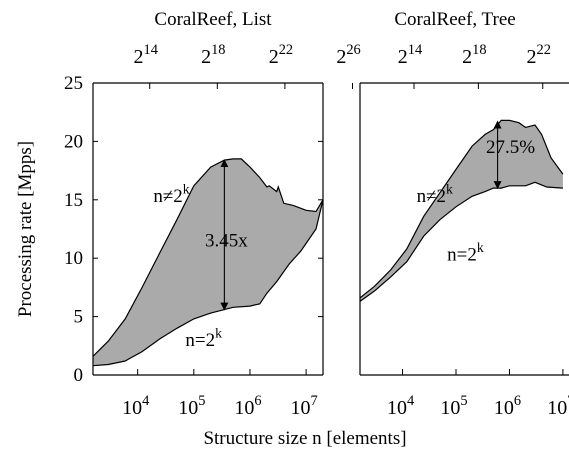  What do you see at coordinates (213, 19) in the screenshot?
I see `panel-title: CoralReef, List` at bounding box center [213, 19].